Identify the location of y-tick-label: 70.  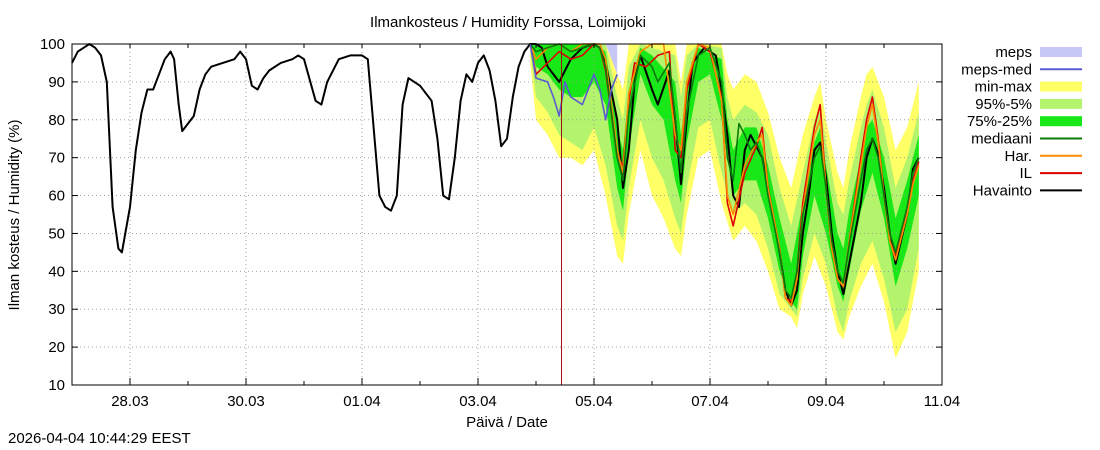
(56, 158).